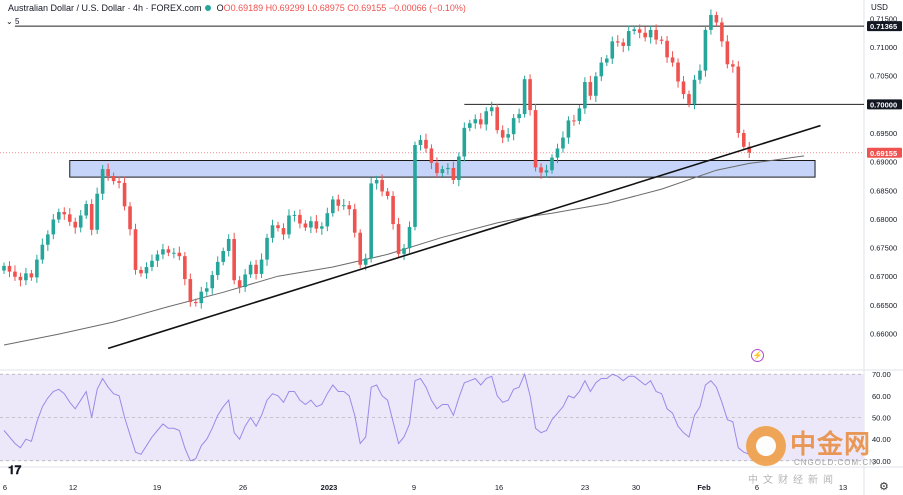  I want to click on watermark-title: 中金网, so click(831, 445).